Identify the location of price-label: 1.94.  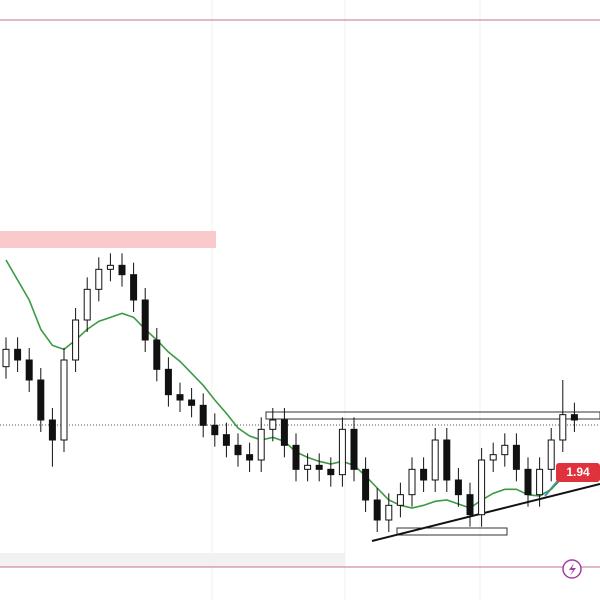
(578, 472).